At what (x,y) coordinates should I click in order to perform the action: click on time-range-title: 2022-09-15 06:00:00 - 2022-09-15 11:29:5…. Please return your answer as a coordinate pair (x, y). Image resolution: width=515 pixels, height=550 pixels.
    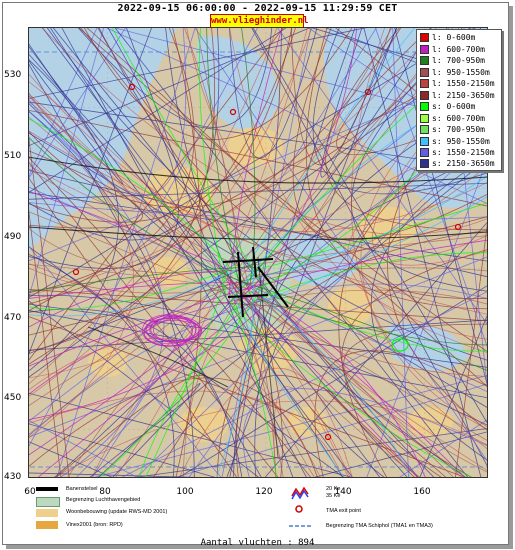
    Looking at the image, I should click on (257, 8).